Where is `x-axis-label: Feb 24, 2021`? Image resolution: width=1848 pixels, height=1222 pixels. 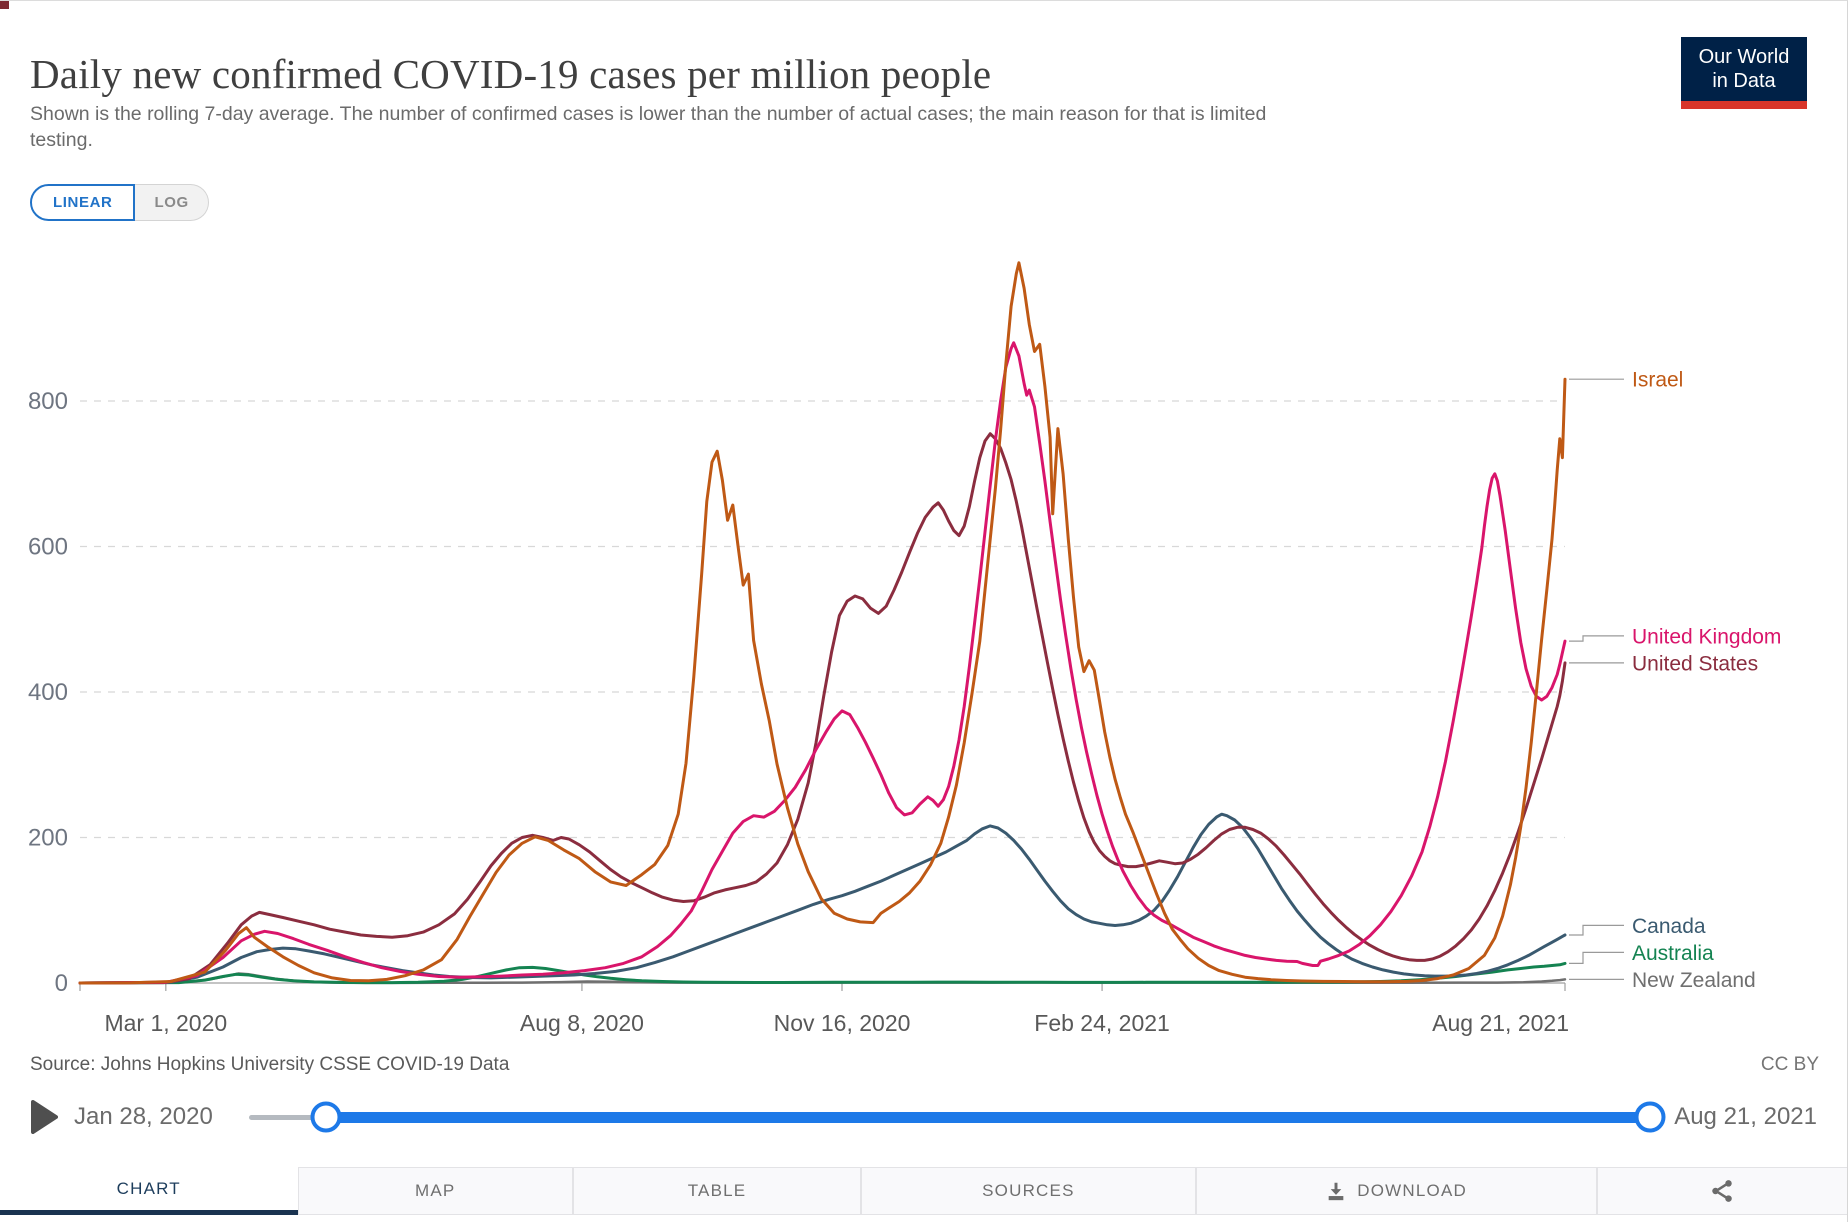
x-axis-label: Feb 24, 2021 is located at coordinates (1102, 1023).